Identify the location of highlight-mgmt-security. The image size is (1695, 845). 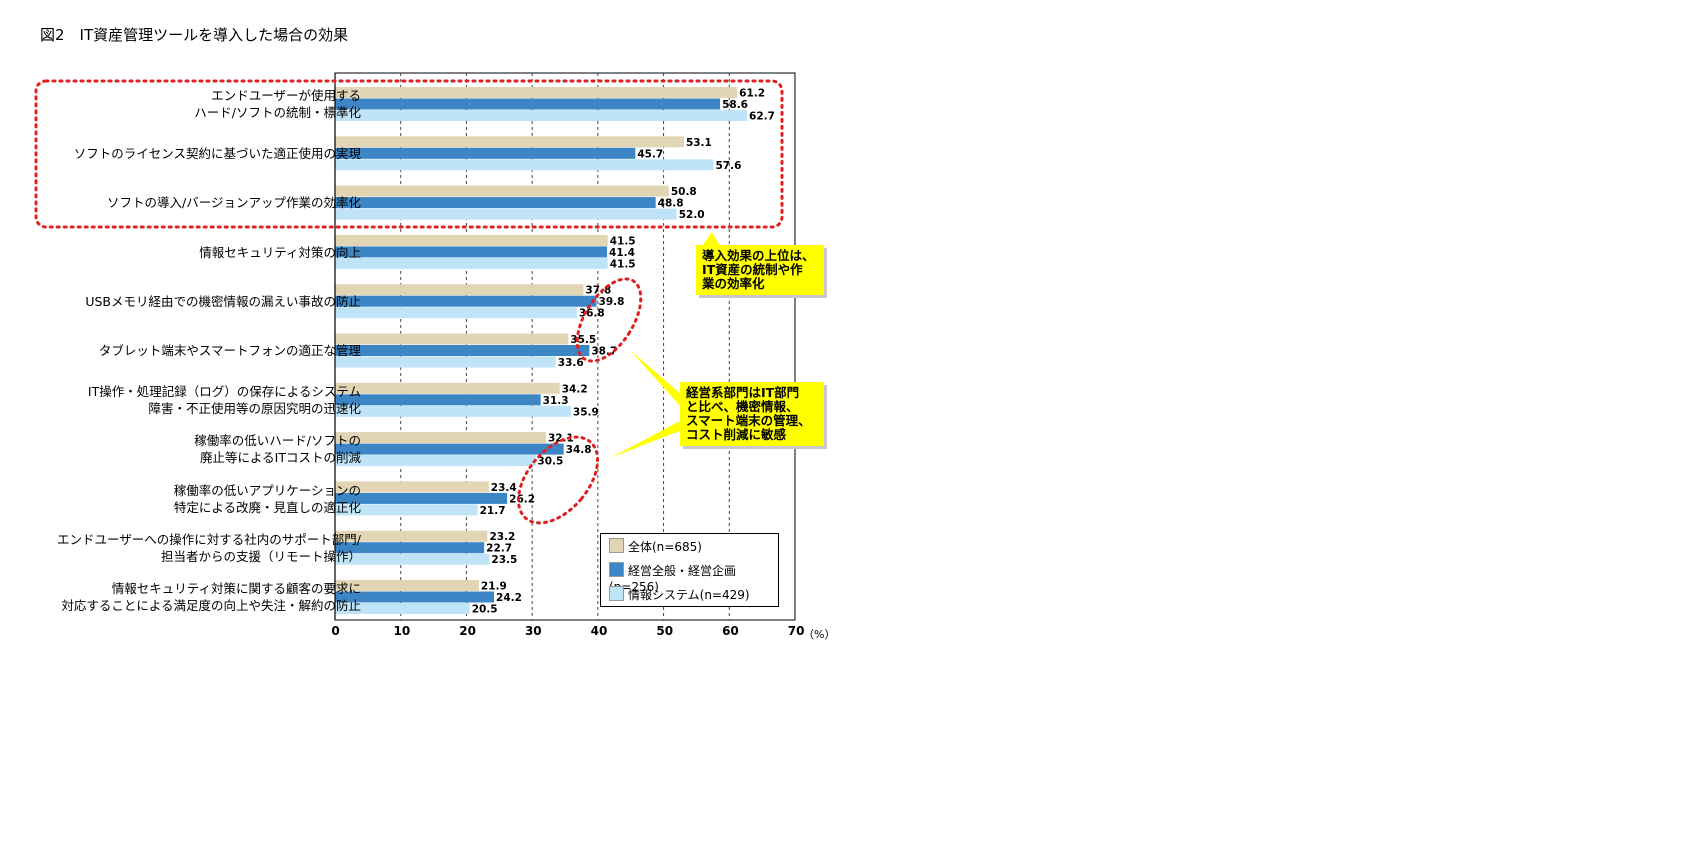
(609, 320).